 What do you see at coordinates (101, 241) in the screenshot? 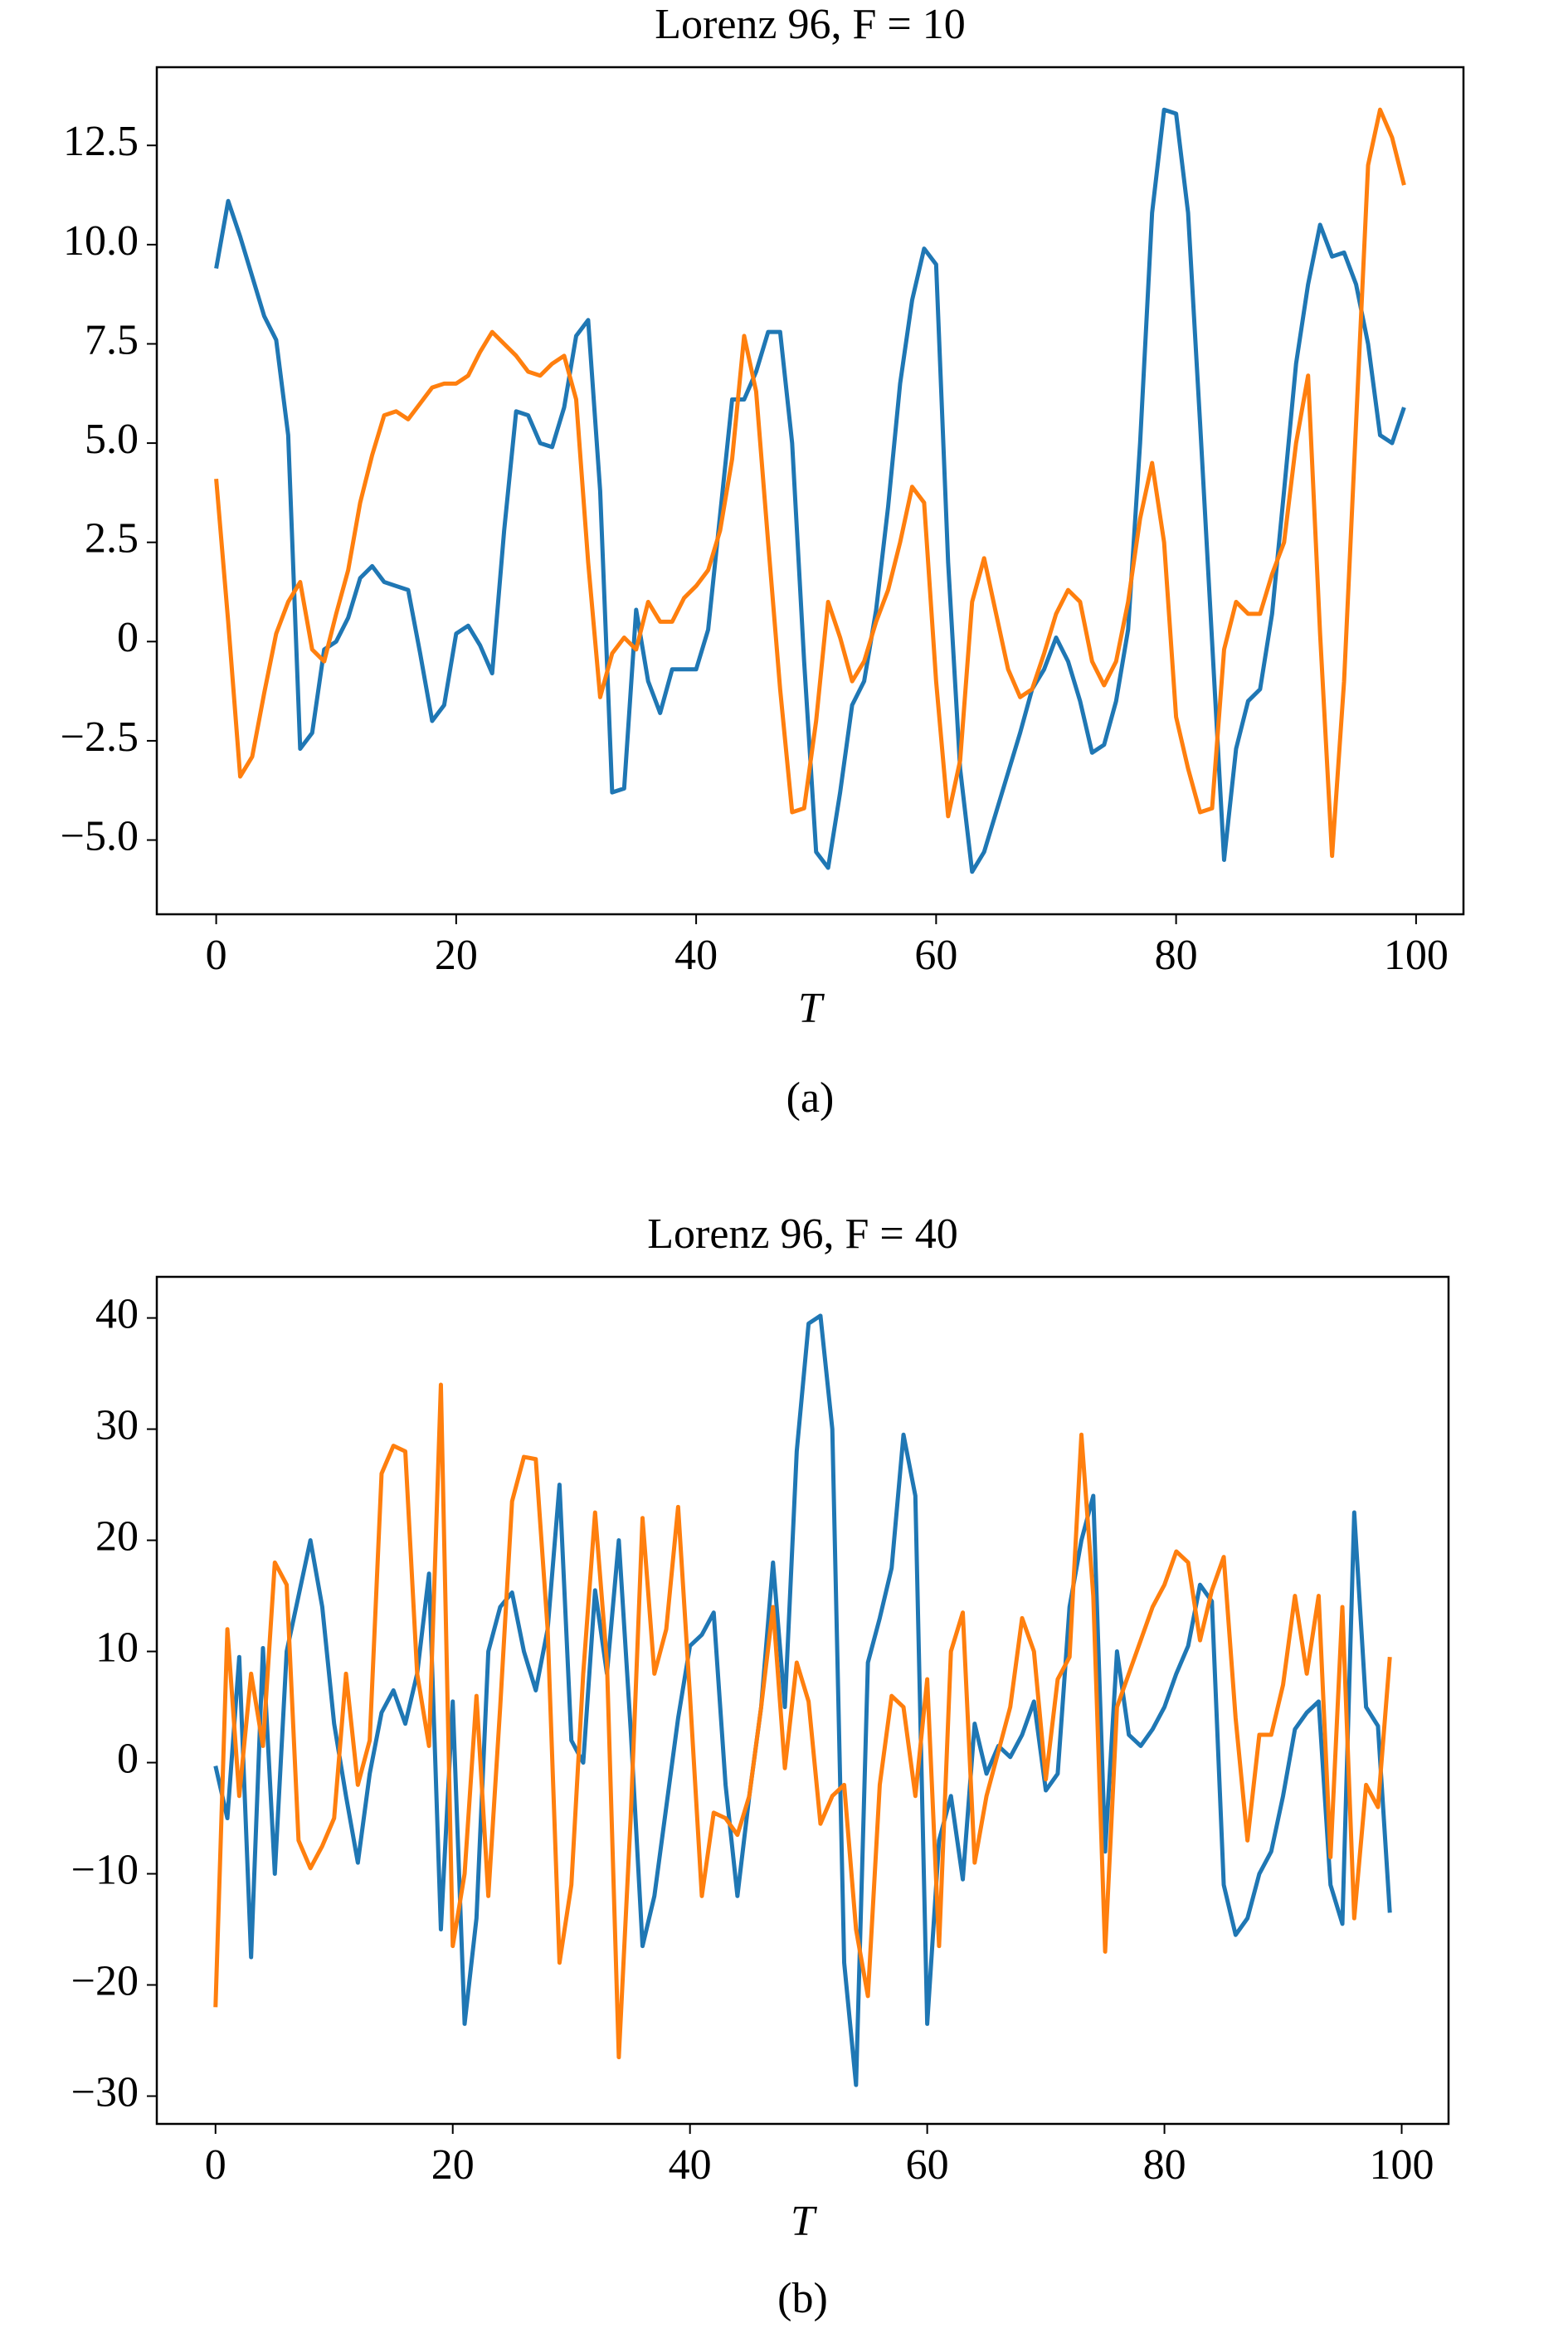
I see `y-tick-label: 10.0` at bounding box center [101, 241].